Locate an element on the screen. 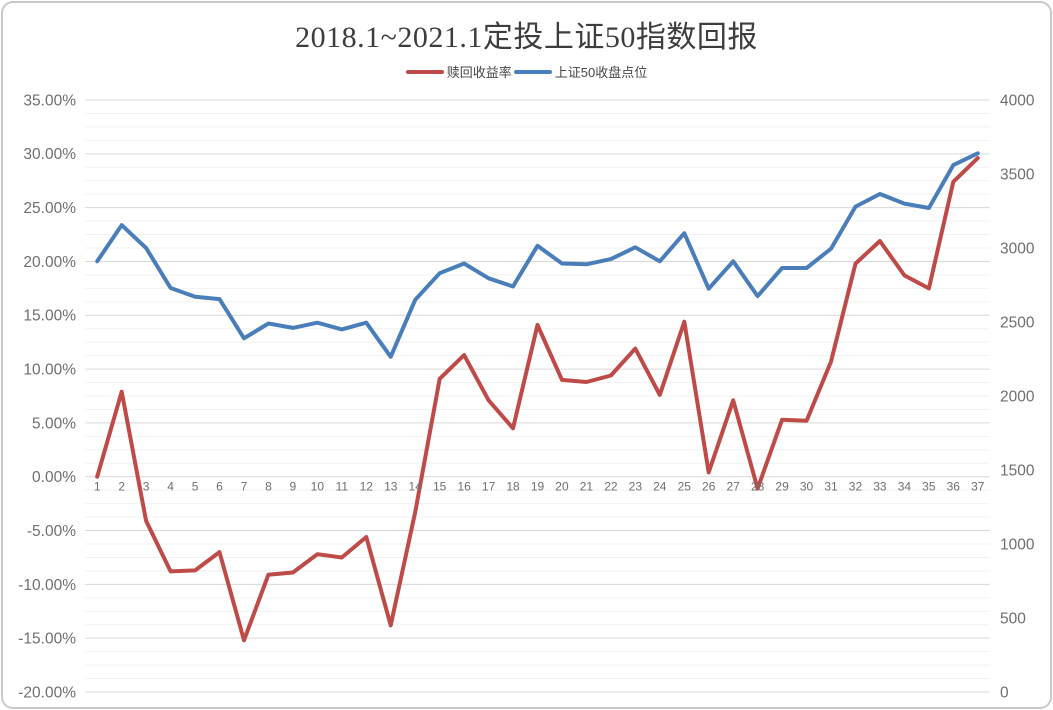 The image size is (1053, 710). x-axis-tick-label: 14 is located at coordinates (416, 487).